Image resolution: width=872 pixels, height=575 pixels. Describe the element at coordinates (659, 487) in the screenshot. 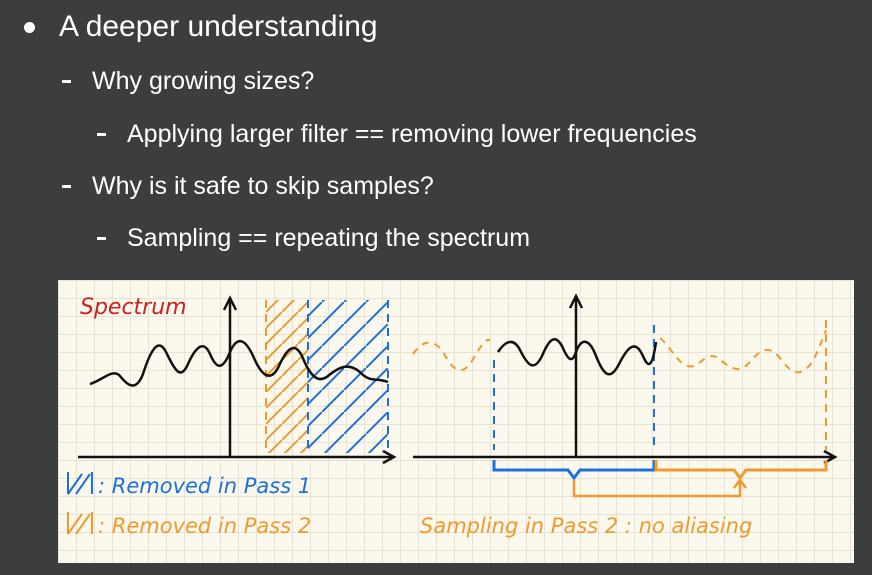

I see `shift-arrow-icon` at that location.